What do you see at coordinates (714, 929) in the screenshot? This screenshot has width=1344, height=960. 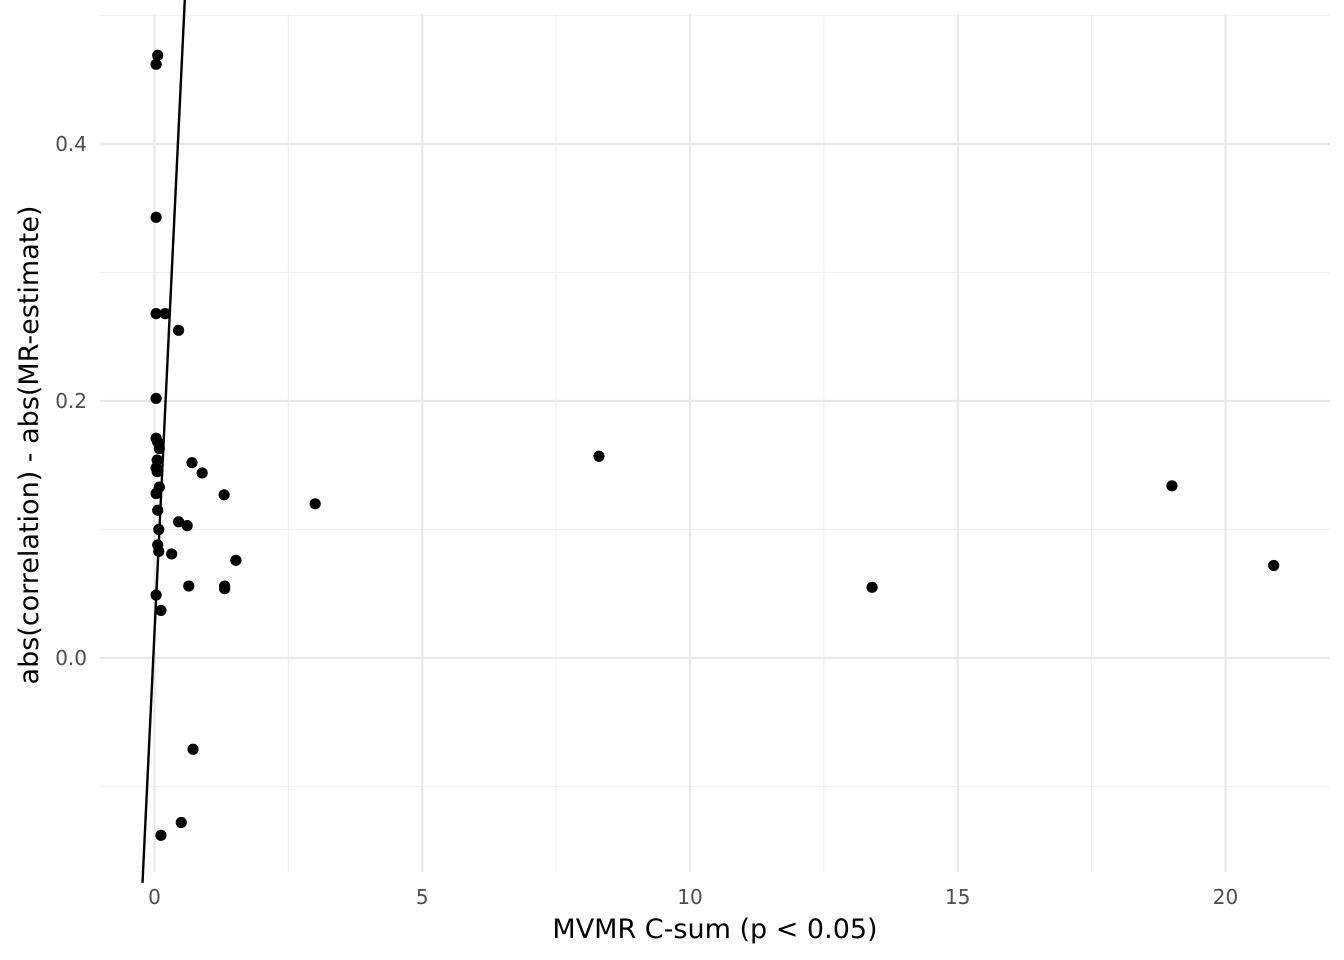 I see `x-axis-title: MVMR C-sum (p < 0.05)` at bounding box center [714, 929].